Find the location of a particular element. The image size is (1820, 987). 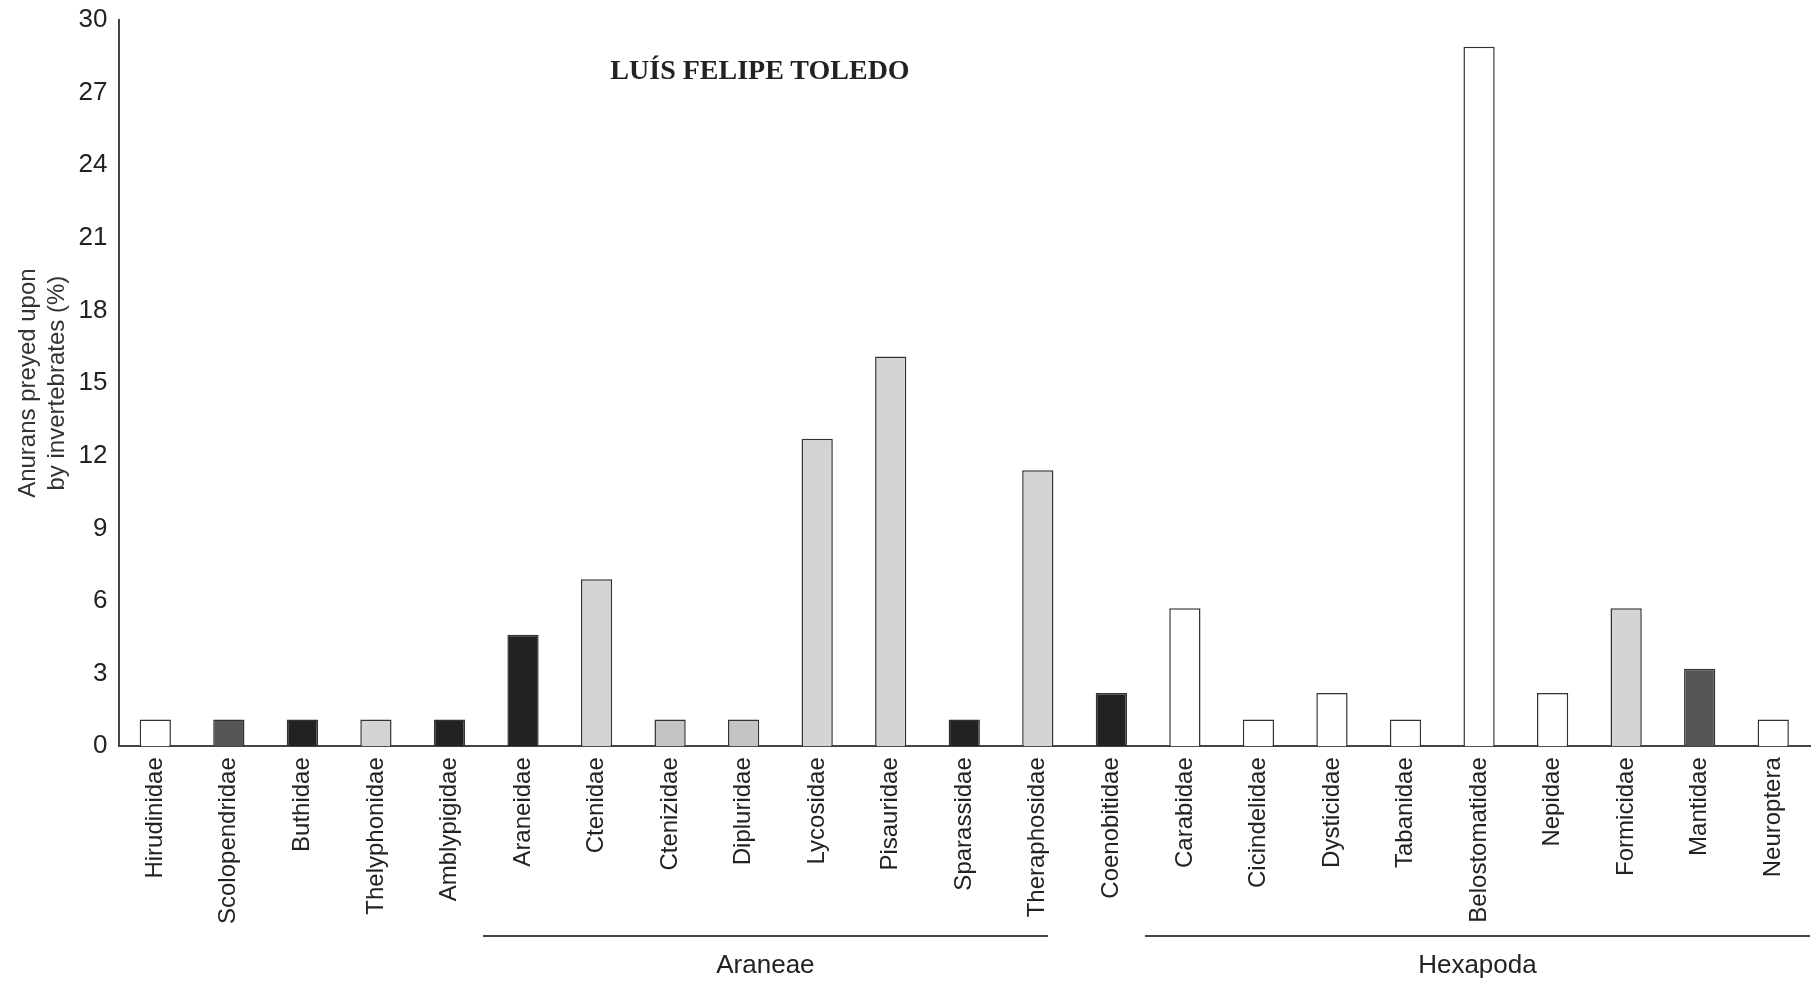

y-tick-label: 30 is located at coordinates (93, 18).